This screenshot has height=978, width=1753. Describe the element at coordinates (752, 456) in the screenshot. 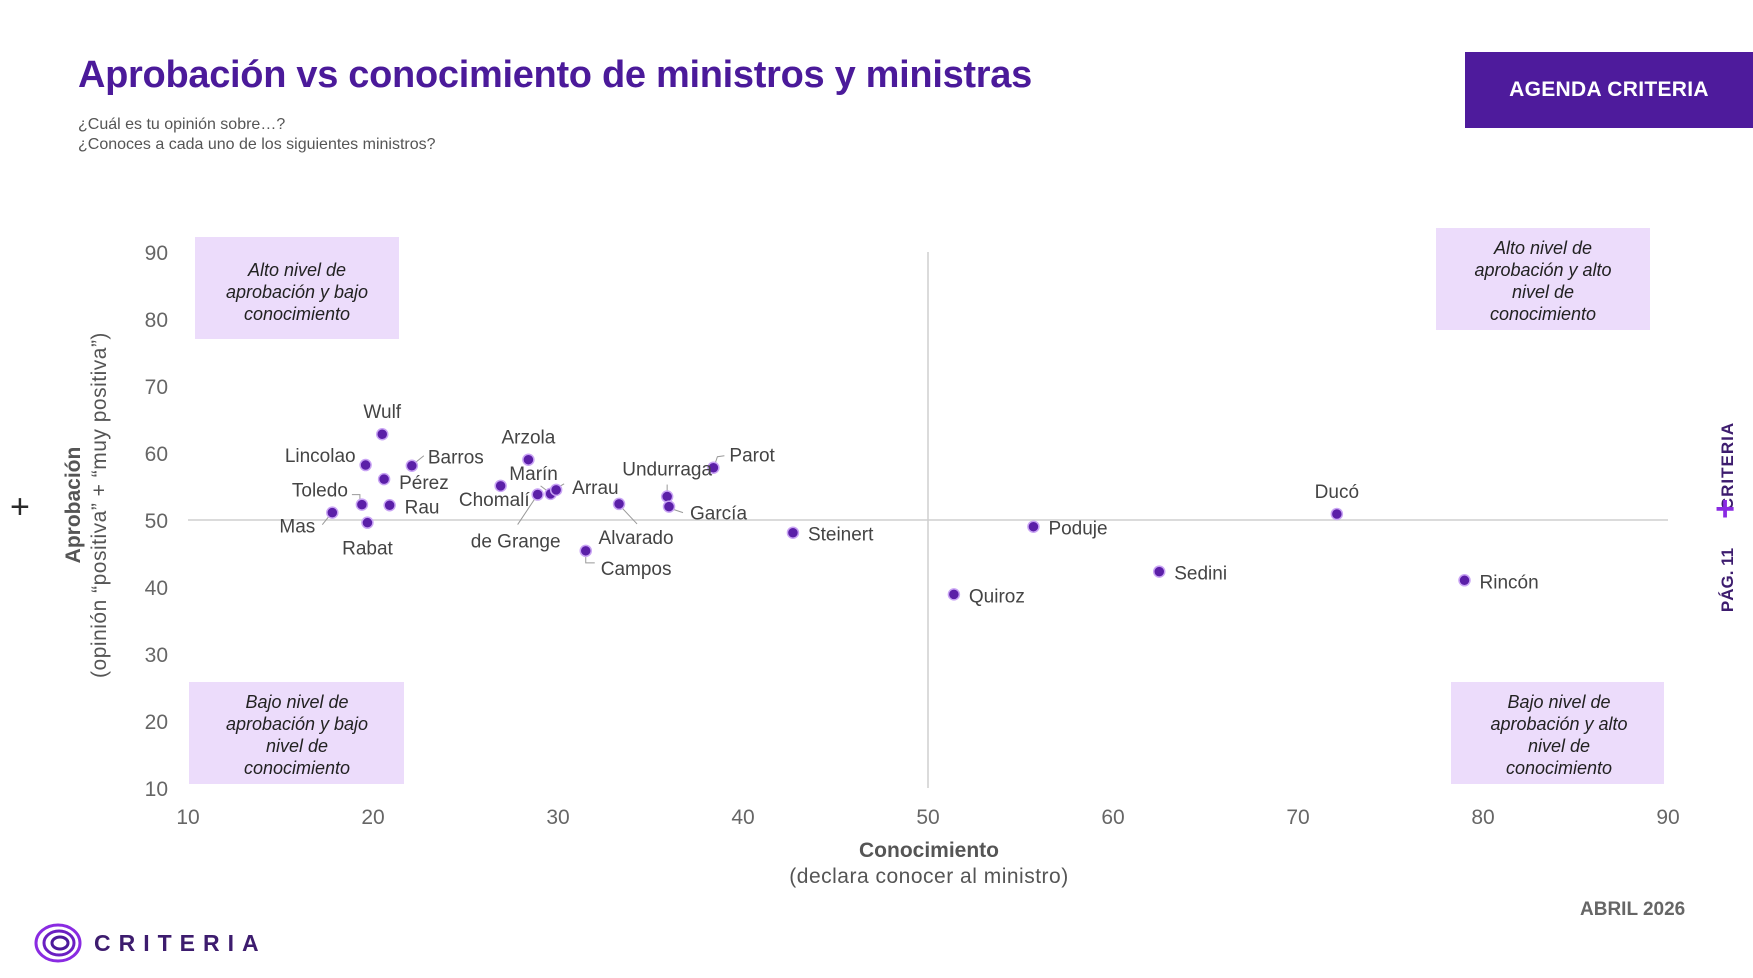

I see `point-label-parot: Parot` at that location.